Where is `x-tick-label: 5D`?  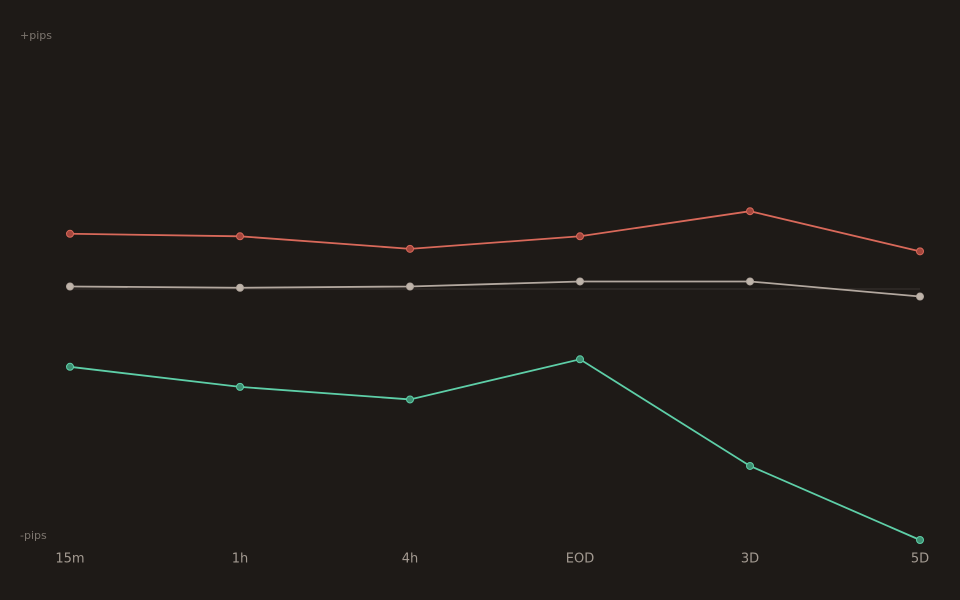 x-tick-label: 5D is located at coordinates (920, 559).